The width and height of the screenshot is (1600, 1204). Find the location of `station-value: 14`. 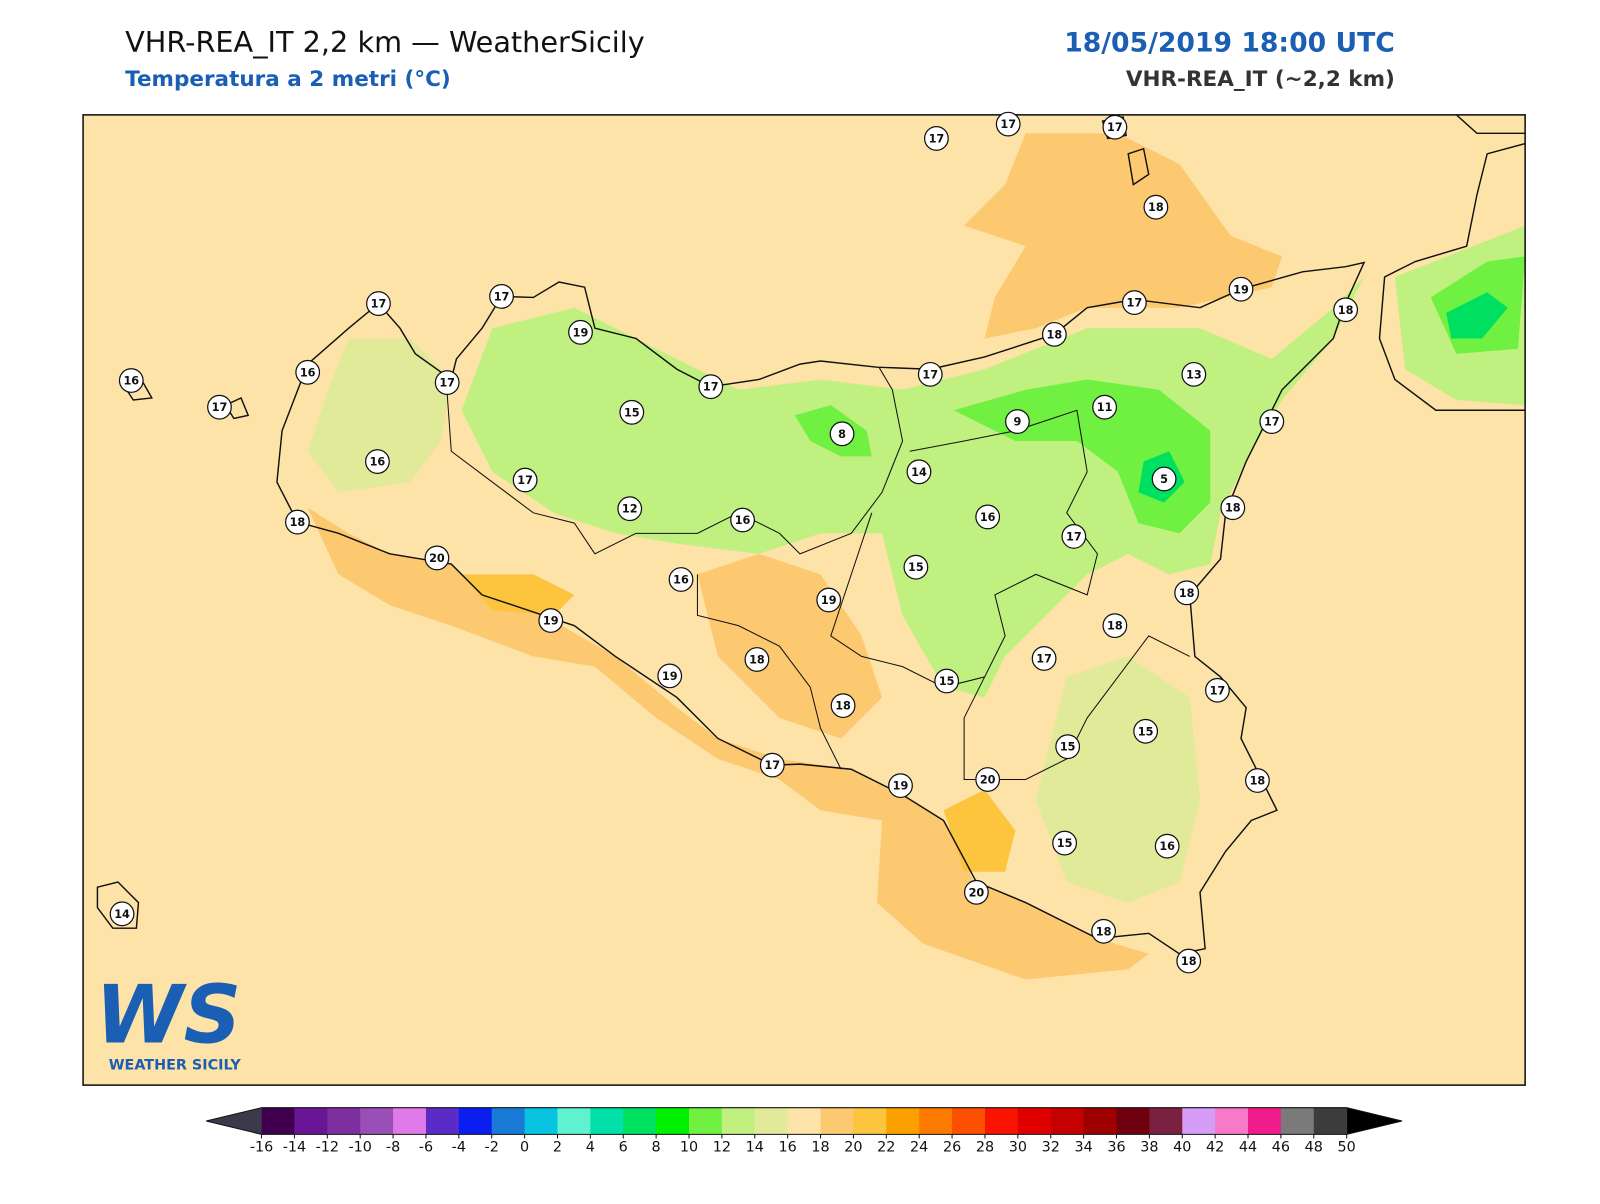

station-value: 14 is located at coordinates (122, 914).